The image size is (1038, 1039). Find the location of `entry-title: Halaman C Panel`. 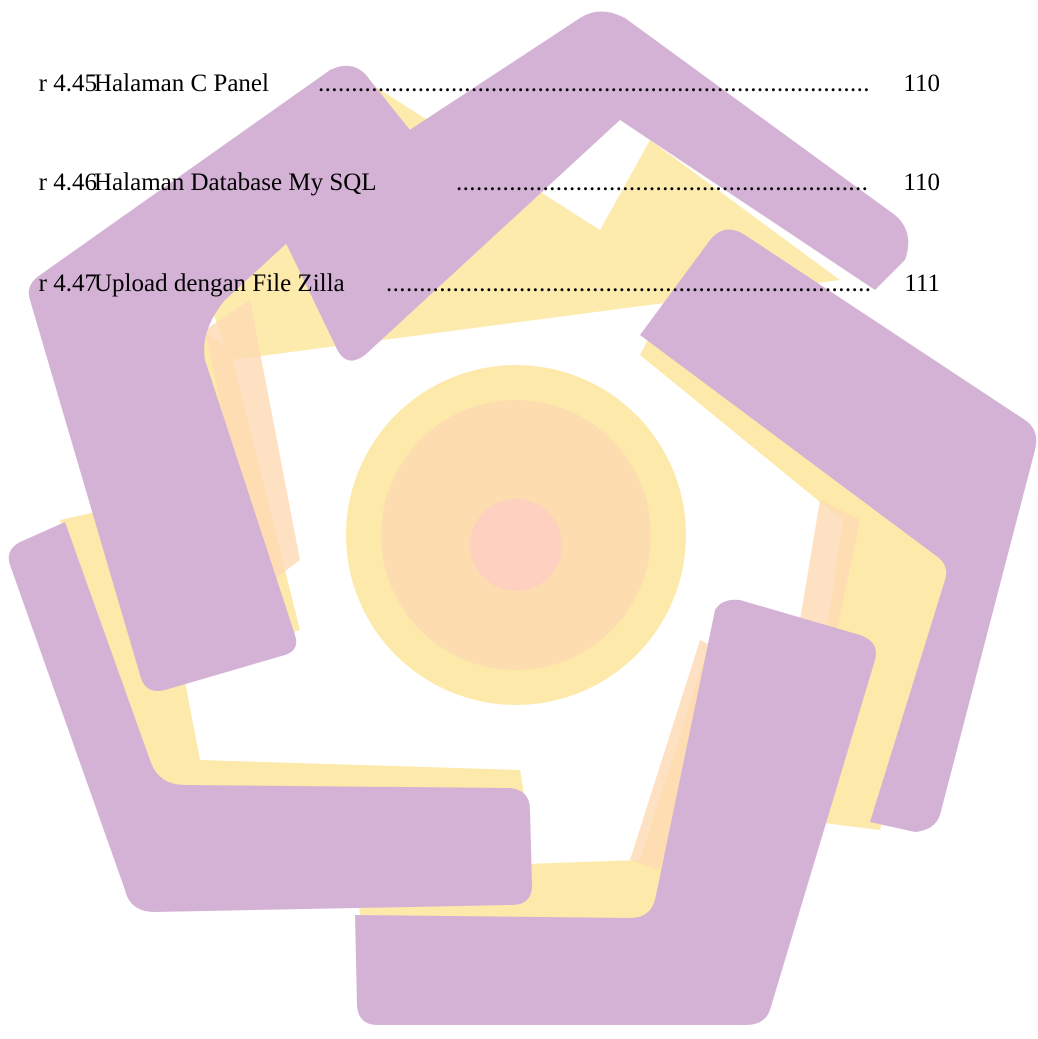

entry-title: Halaman C Panel is located at coordinates (181, 83).